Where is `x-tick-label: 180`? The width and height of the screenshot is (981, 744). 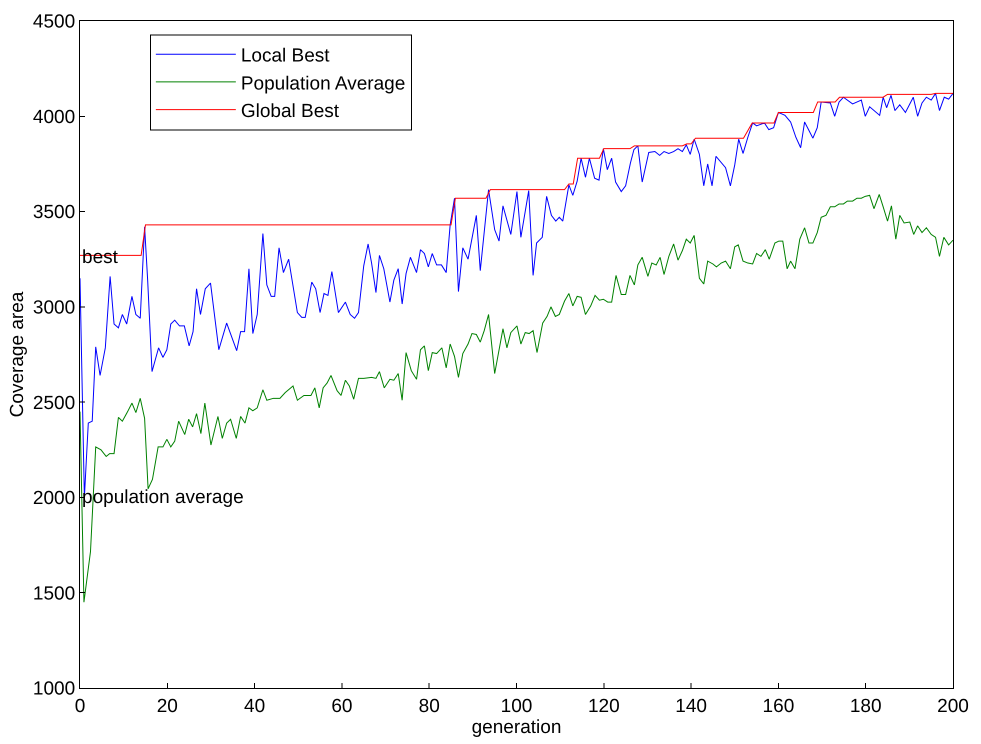
x-tick-label: 180 is located at coordinates (866, 706).